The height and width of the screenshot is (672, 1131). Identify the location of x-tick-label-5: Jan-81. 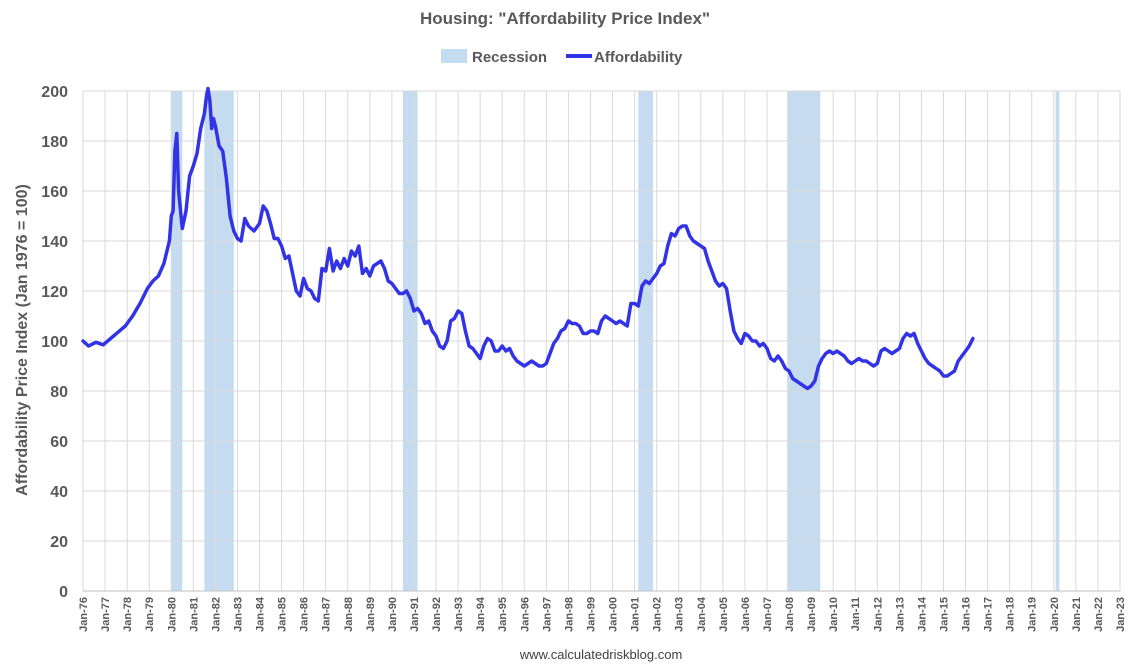
(194, 614).